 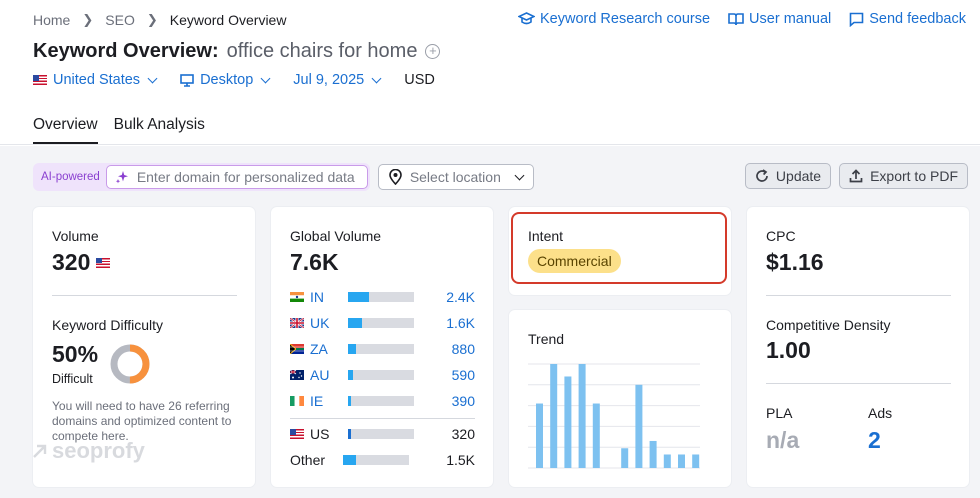 What do you see at coordinates (880, 413) in the screenshot?
I see `ads-label: Ads` at bounding box center [880, 413].